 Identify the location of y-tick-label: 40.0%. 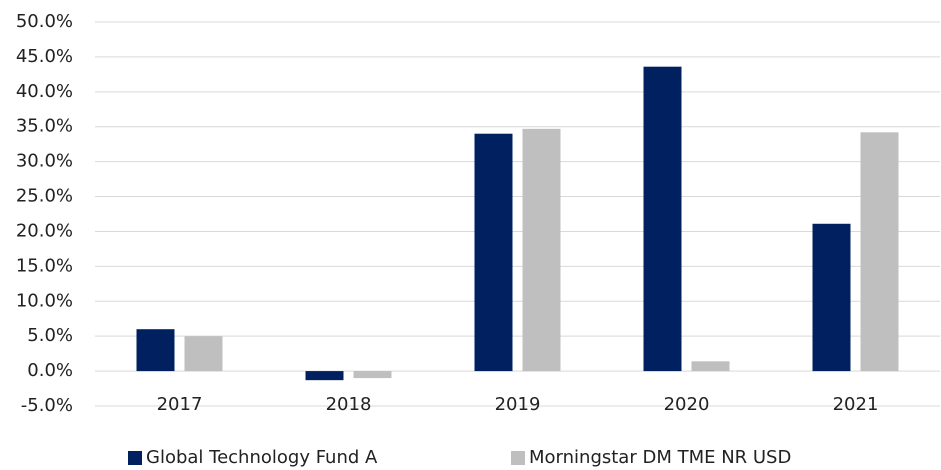
(44, 91).